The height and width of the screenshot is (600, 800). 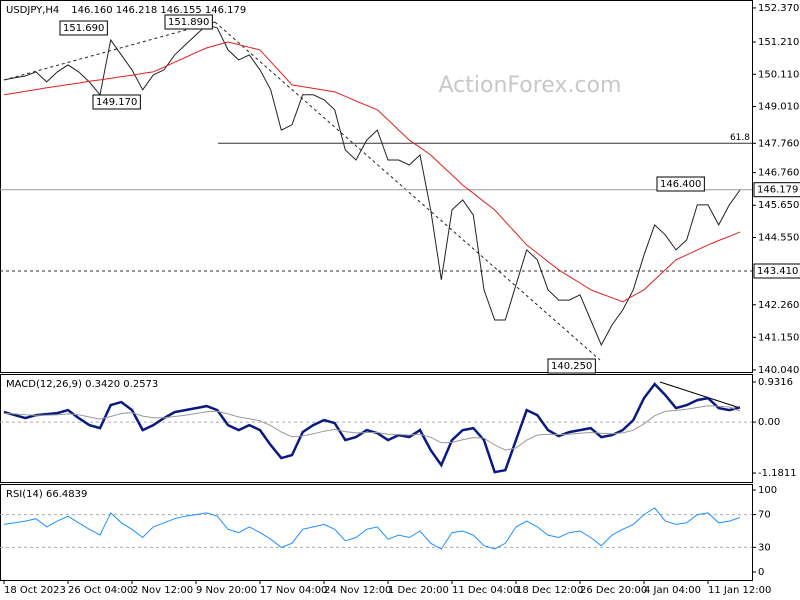 I want to click on x-tick-label: 11 Jan 12:00, so click(x=739, y=590).